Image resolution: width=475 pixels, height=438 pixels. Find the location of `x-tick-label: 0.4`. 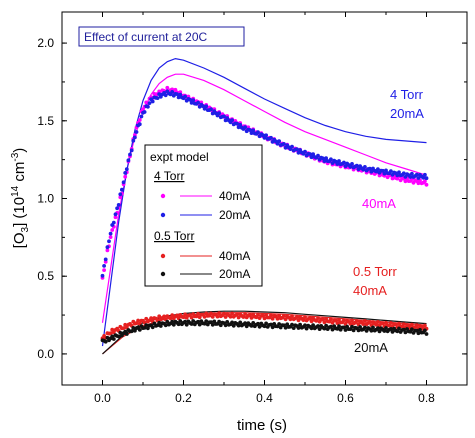

x-tick-label: 0.4 is located at coordinates (264, 398).